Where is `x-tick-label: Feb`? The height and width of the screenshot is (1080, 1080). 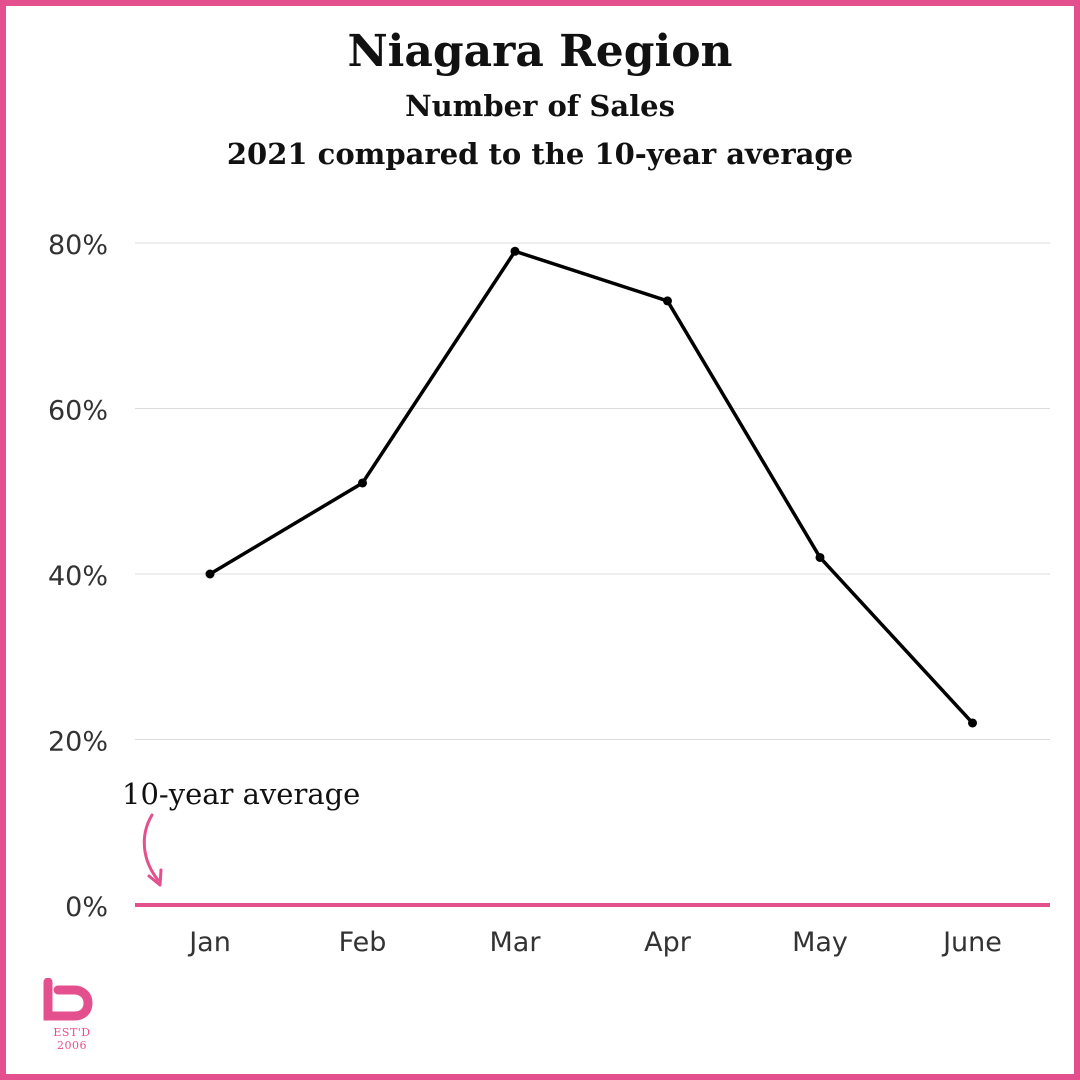
x-tick-label: Feb is located at coordinates (363, 942).